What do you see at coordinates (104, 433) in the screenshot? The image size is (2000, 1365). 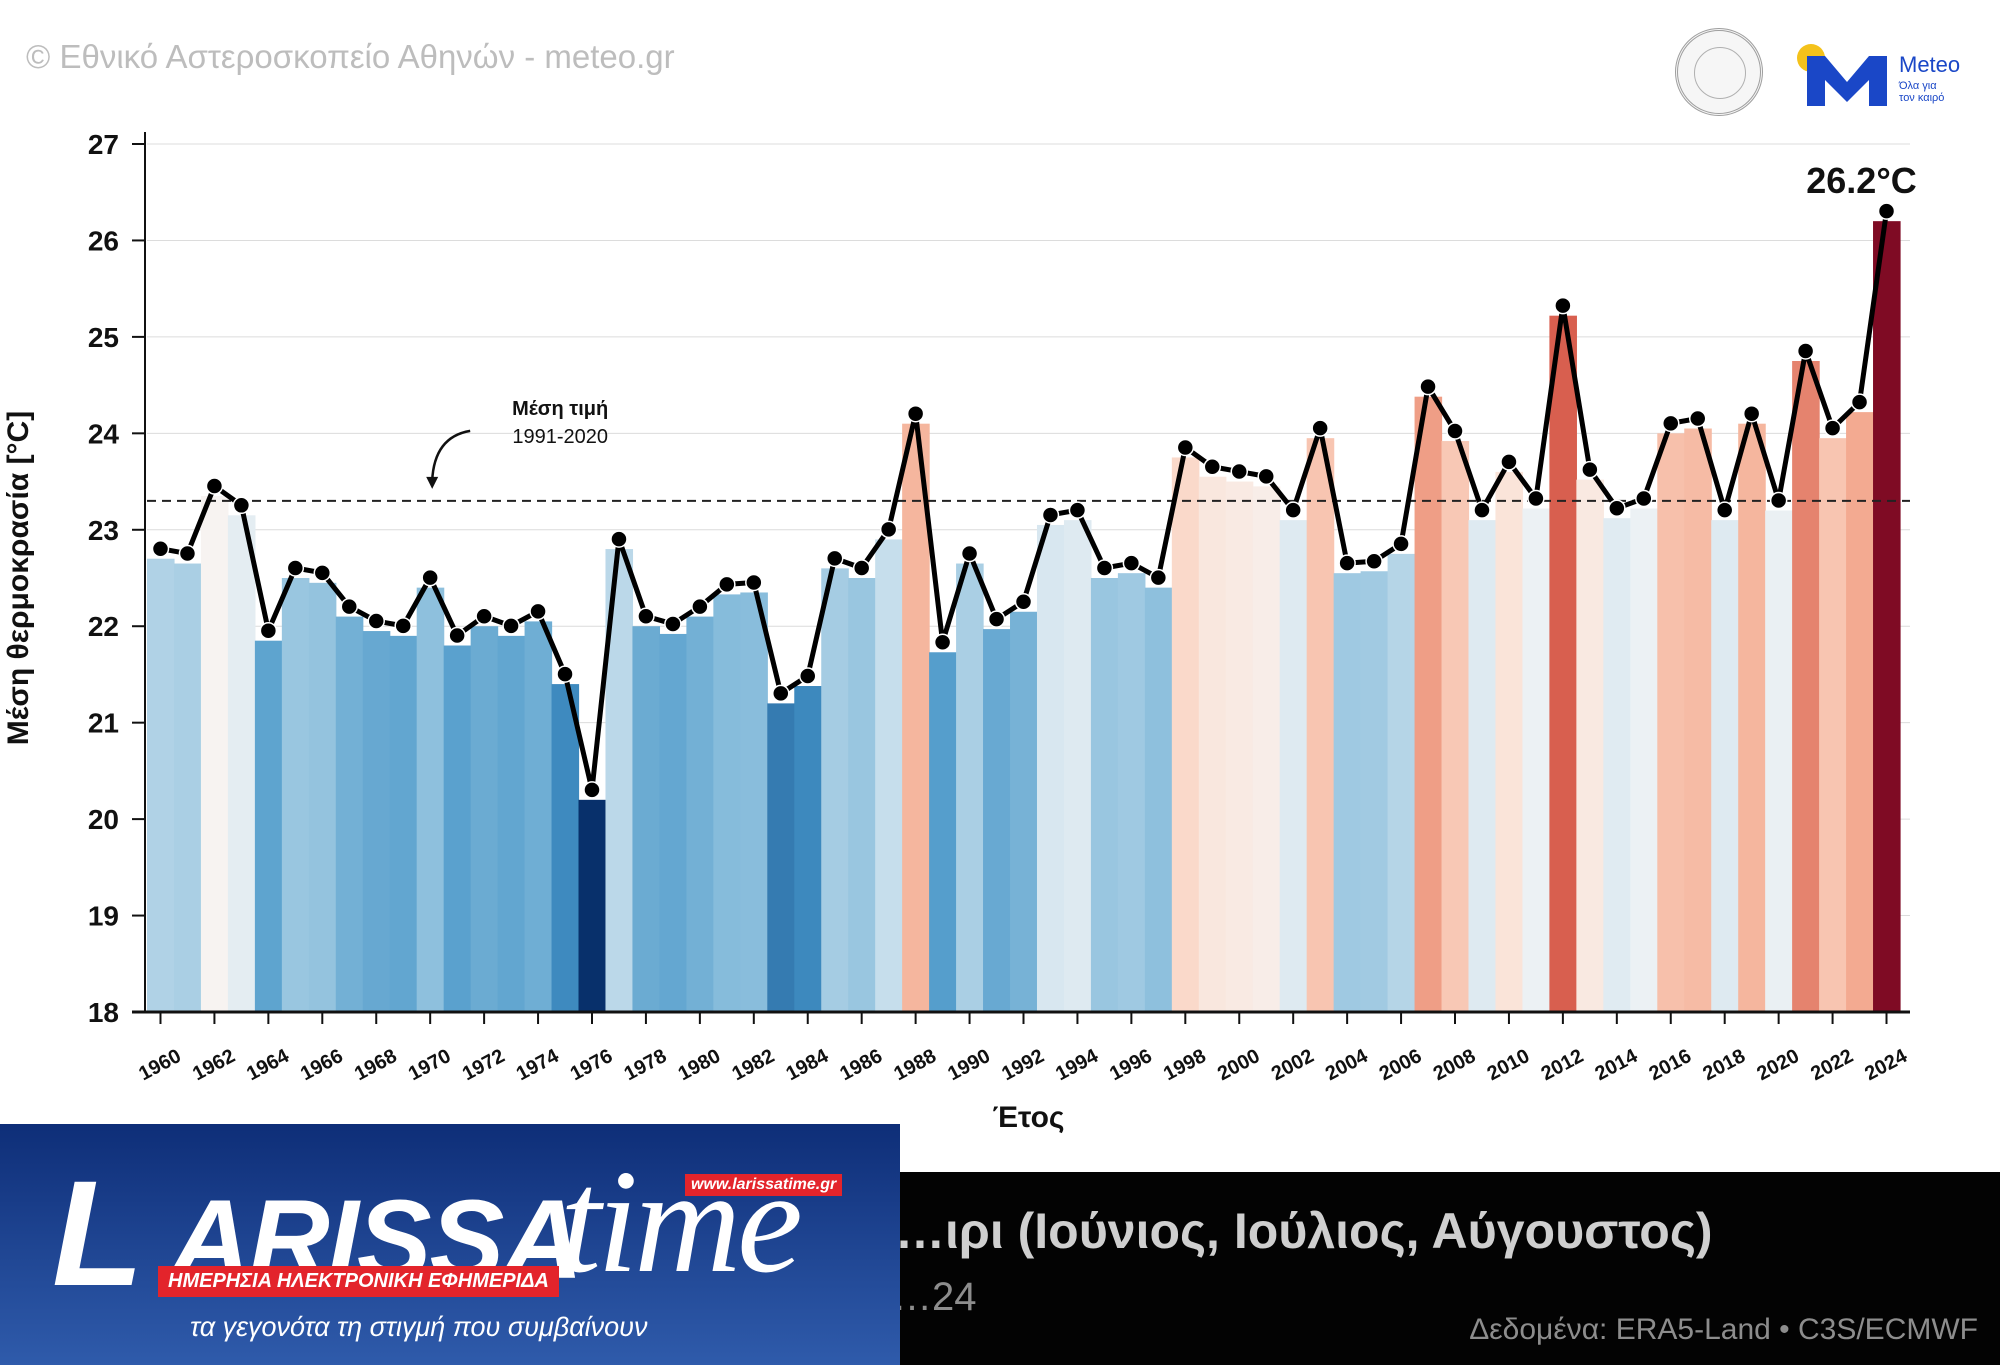 I see `y-tick-label: 24` at bounding box center [104, 433].